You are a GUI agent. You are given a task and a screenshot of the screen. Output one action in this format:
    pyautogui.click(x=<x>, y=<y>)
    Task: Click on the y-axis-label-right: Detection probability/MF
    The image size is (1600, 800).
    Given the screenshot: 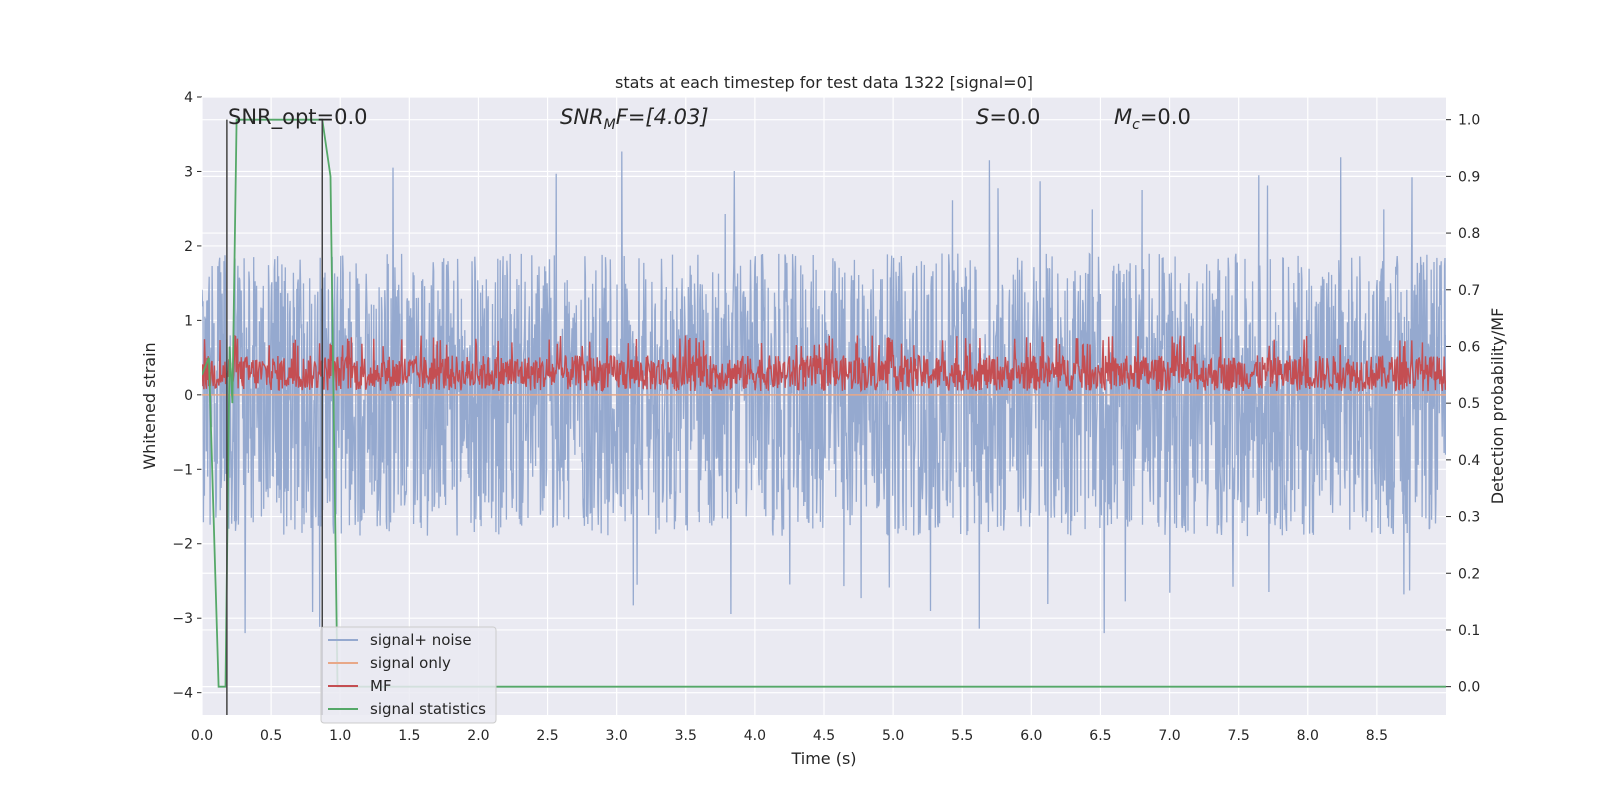 What is the action you would take?
    pyautogui.click(x=1497, y=406)
    